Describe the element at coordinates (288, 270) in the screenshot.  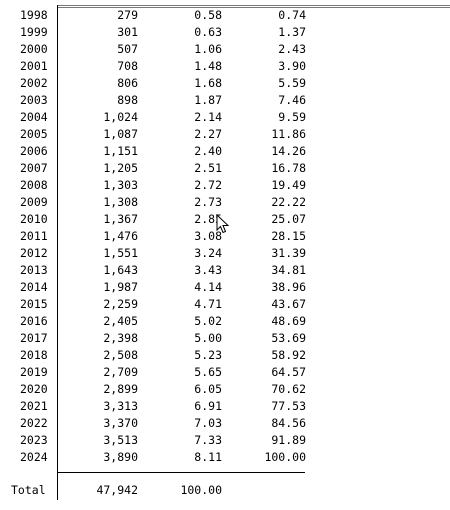
I see `cum-cell: 34.81` at that location.